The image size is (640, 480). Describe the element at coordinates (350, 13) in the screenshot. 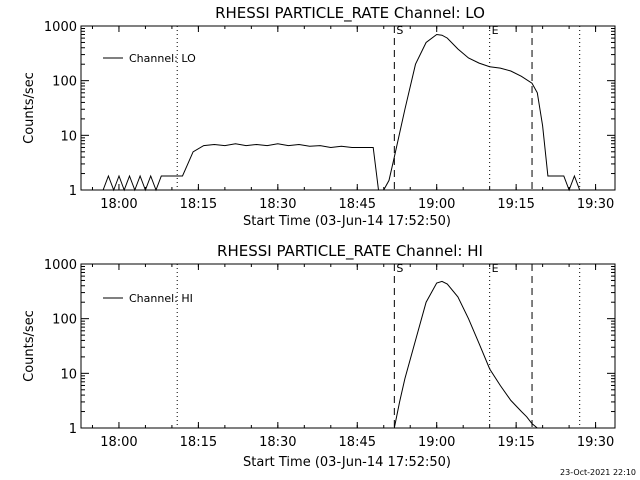

I see `chart-title: RHESSI PARTICLE_RATE Channel: LO` at that location.